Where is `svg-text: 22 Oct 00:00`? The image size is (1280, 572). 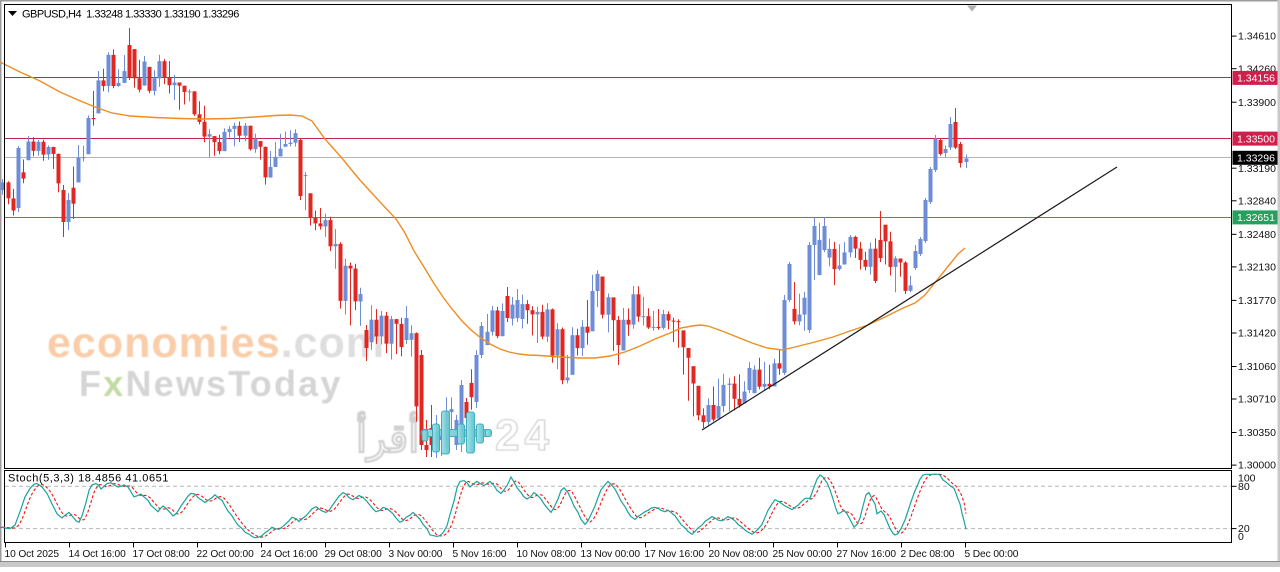 svg-text: 22 Oct 00:00 is located at coordinates (226, 554).